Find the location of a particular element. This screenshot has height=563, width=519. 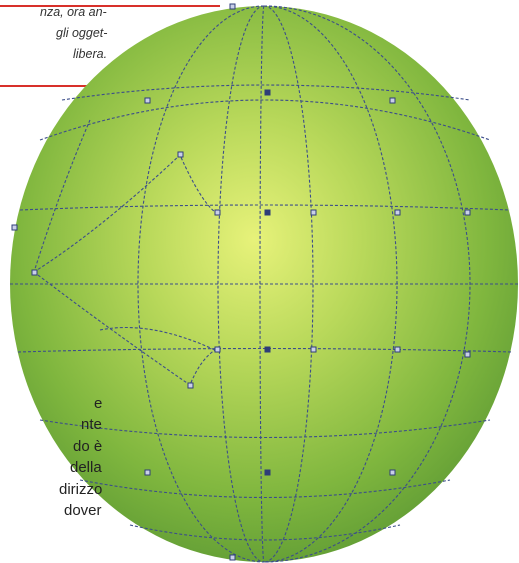

body-text-line: nte is located at coordinates (91, 424).